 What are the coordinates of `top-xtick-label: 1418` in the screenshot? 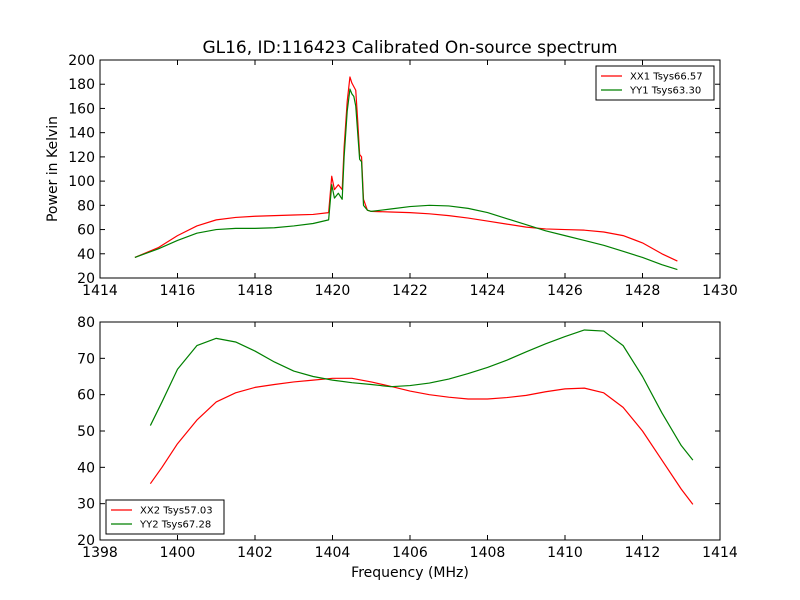 It's located at (255, 291).